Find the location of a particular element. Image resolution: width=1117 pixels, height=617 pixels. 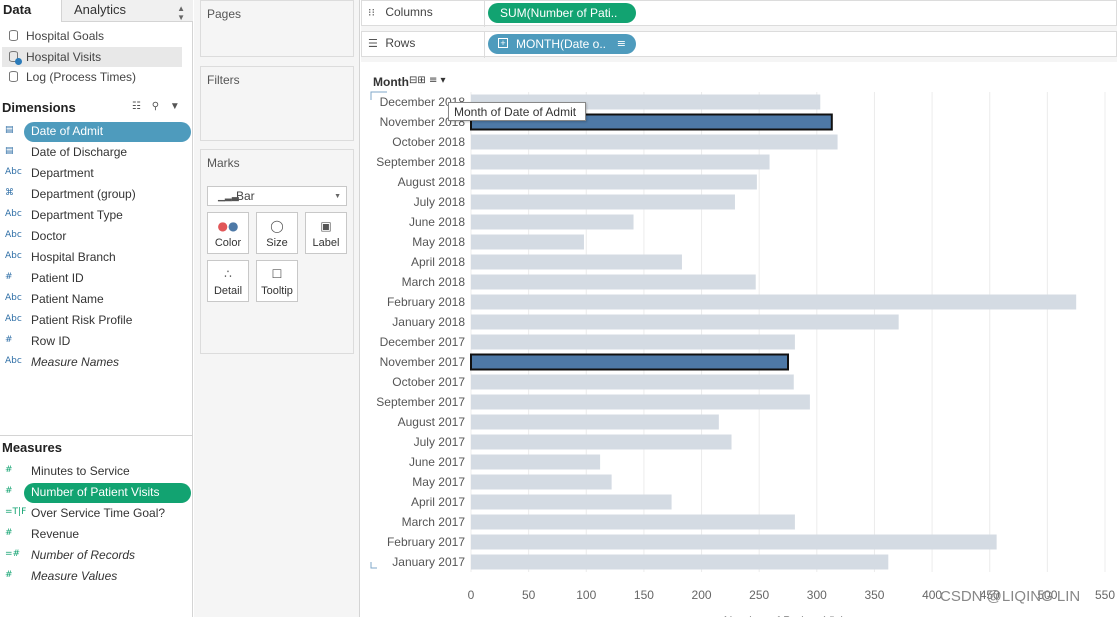

expand-icon: ⊞ is located at coordinates (421, 80).